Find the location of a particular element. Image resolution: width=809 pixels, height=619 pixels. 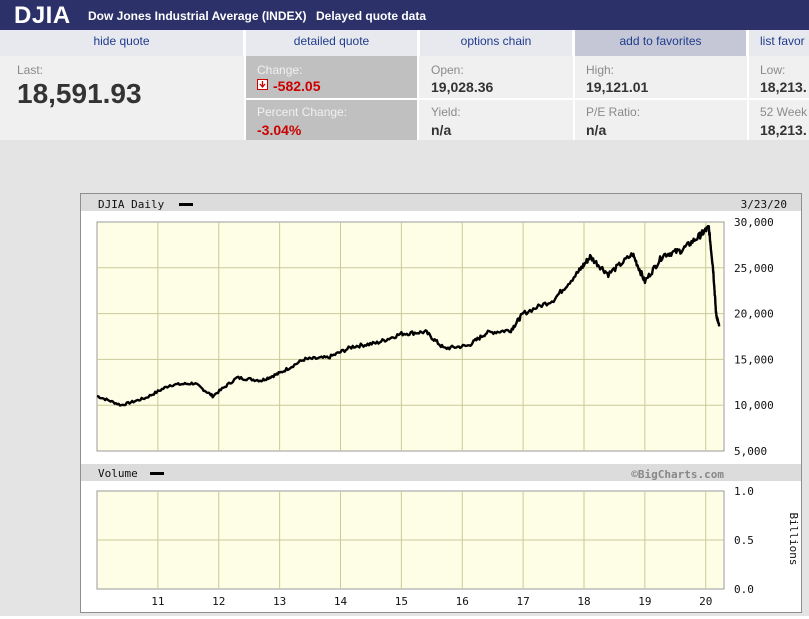

price-y-ticks: 30,000 25,000 20,000 15,000 10,000 5,000 is located at coordinates (754, 337).